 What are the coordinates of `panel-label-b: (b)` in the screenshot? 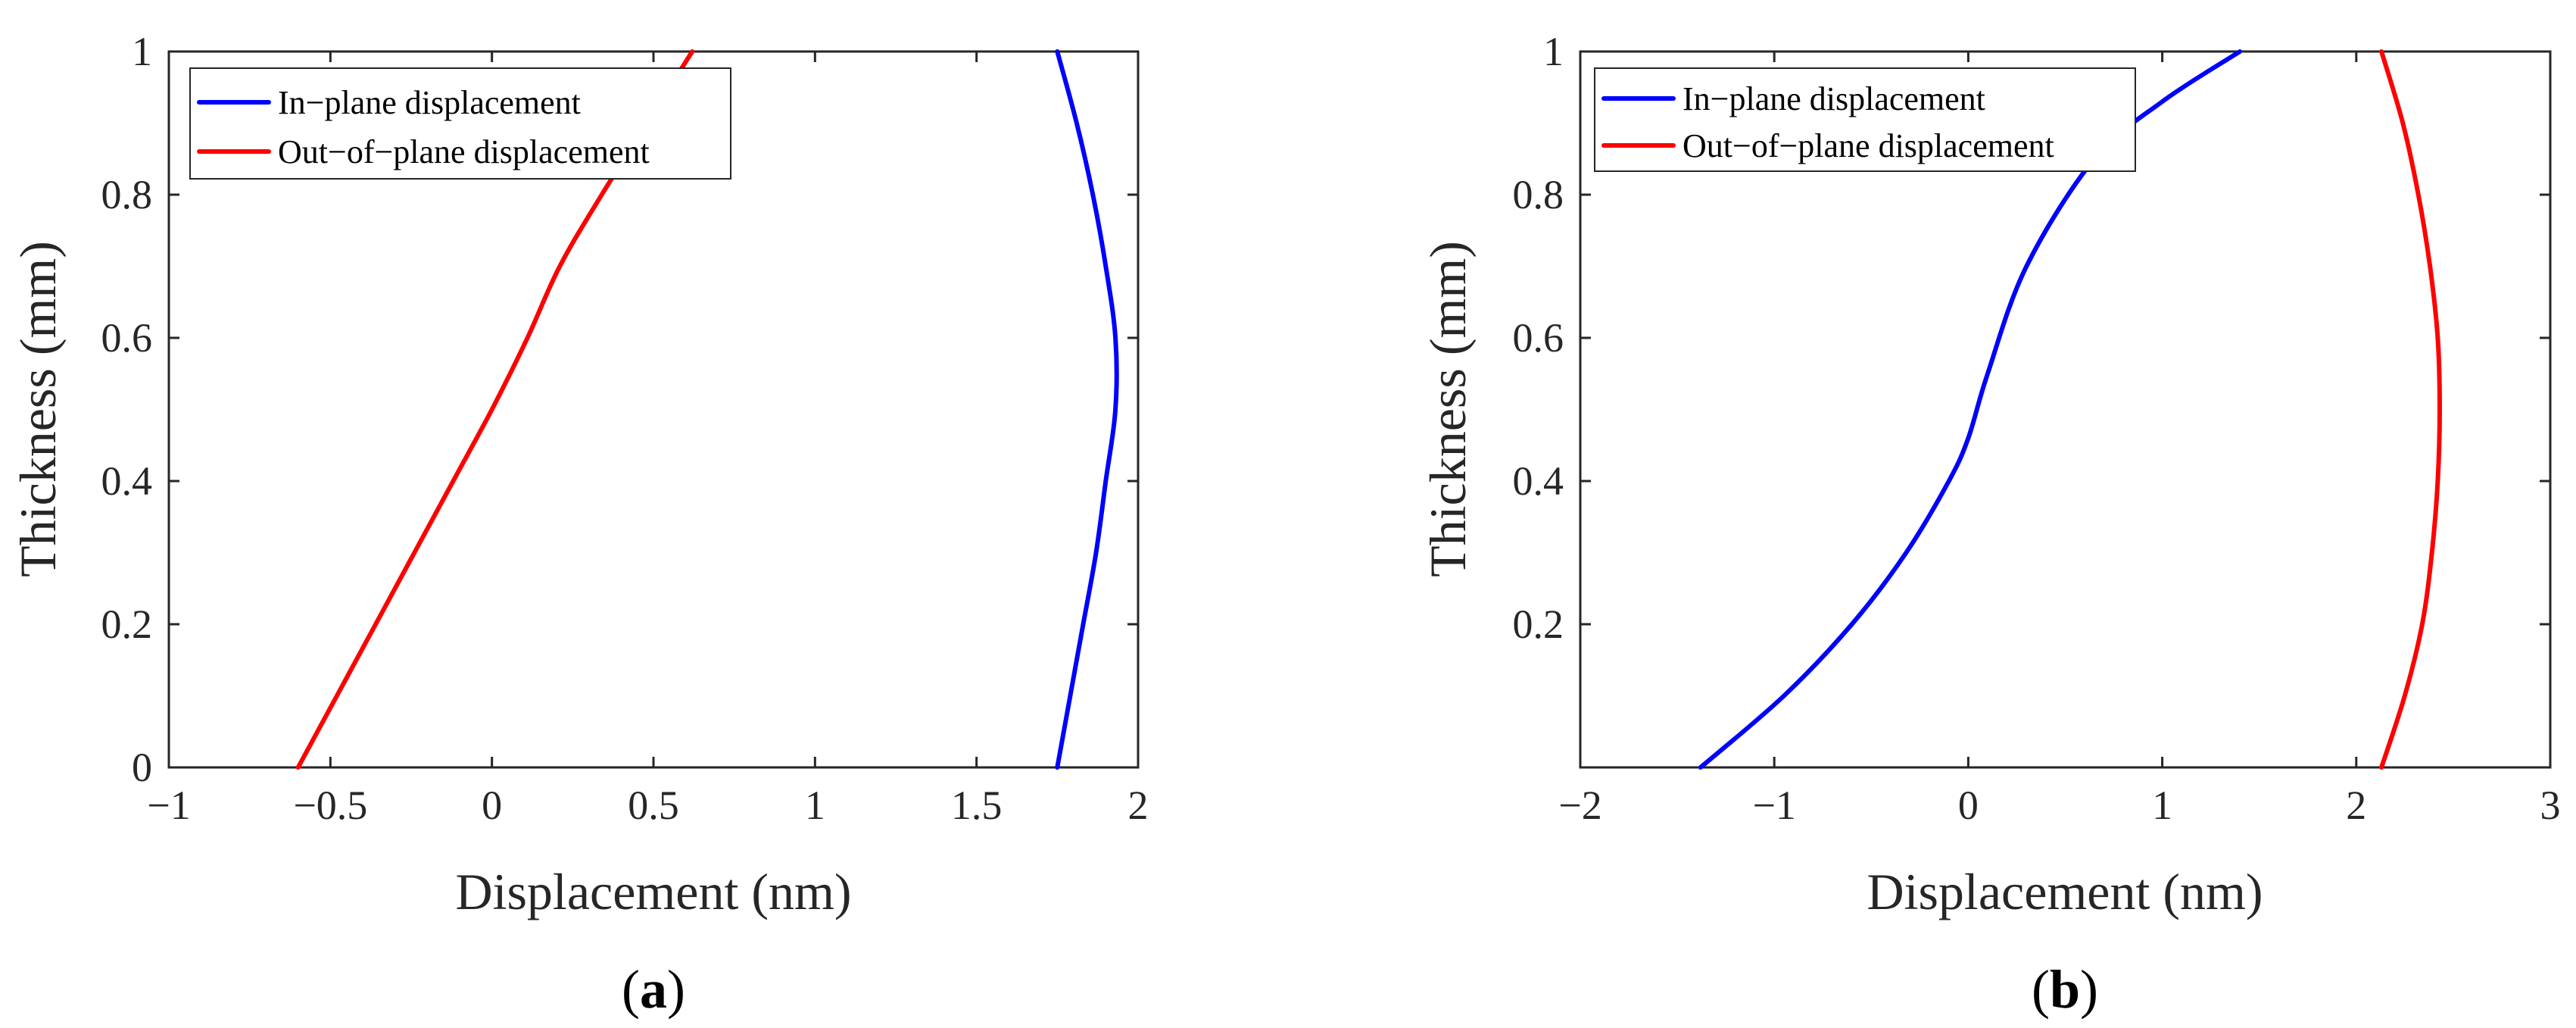 It's located at (2065, 990).